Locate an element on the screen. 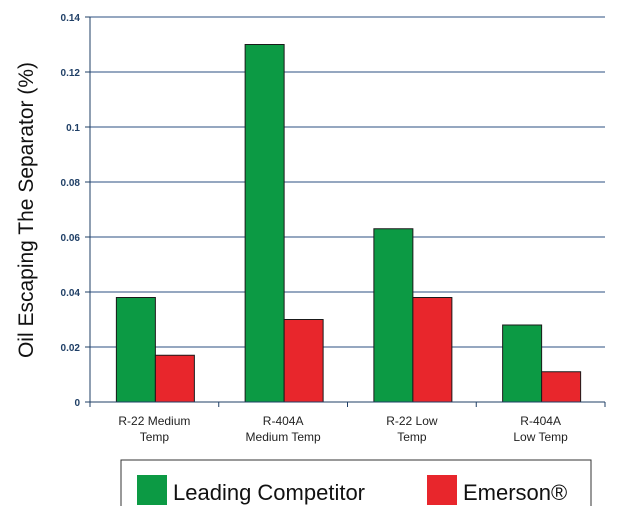  y-tick-label: 0.14 is located at coordinates (71, 18).